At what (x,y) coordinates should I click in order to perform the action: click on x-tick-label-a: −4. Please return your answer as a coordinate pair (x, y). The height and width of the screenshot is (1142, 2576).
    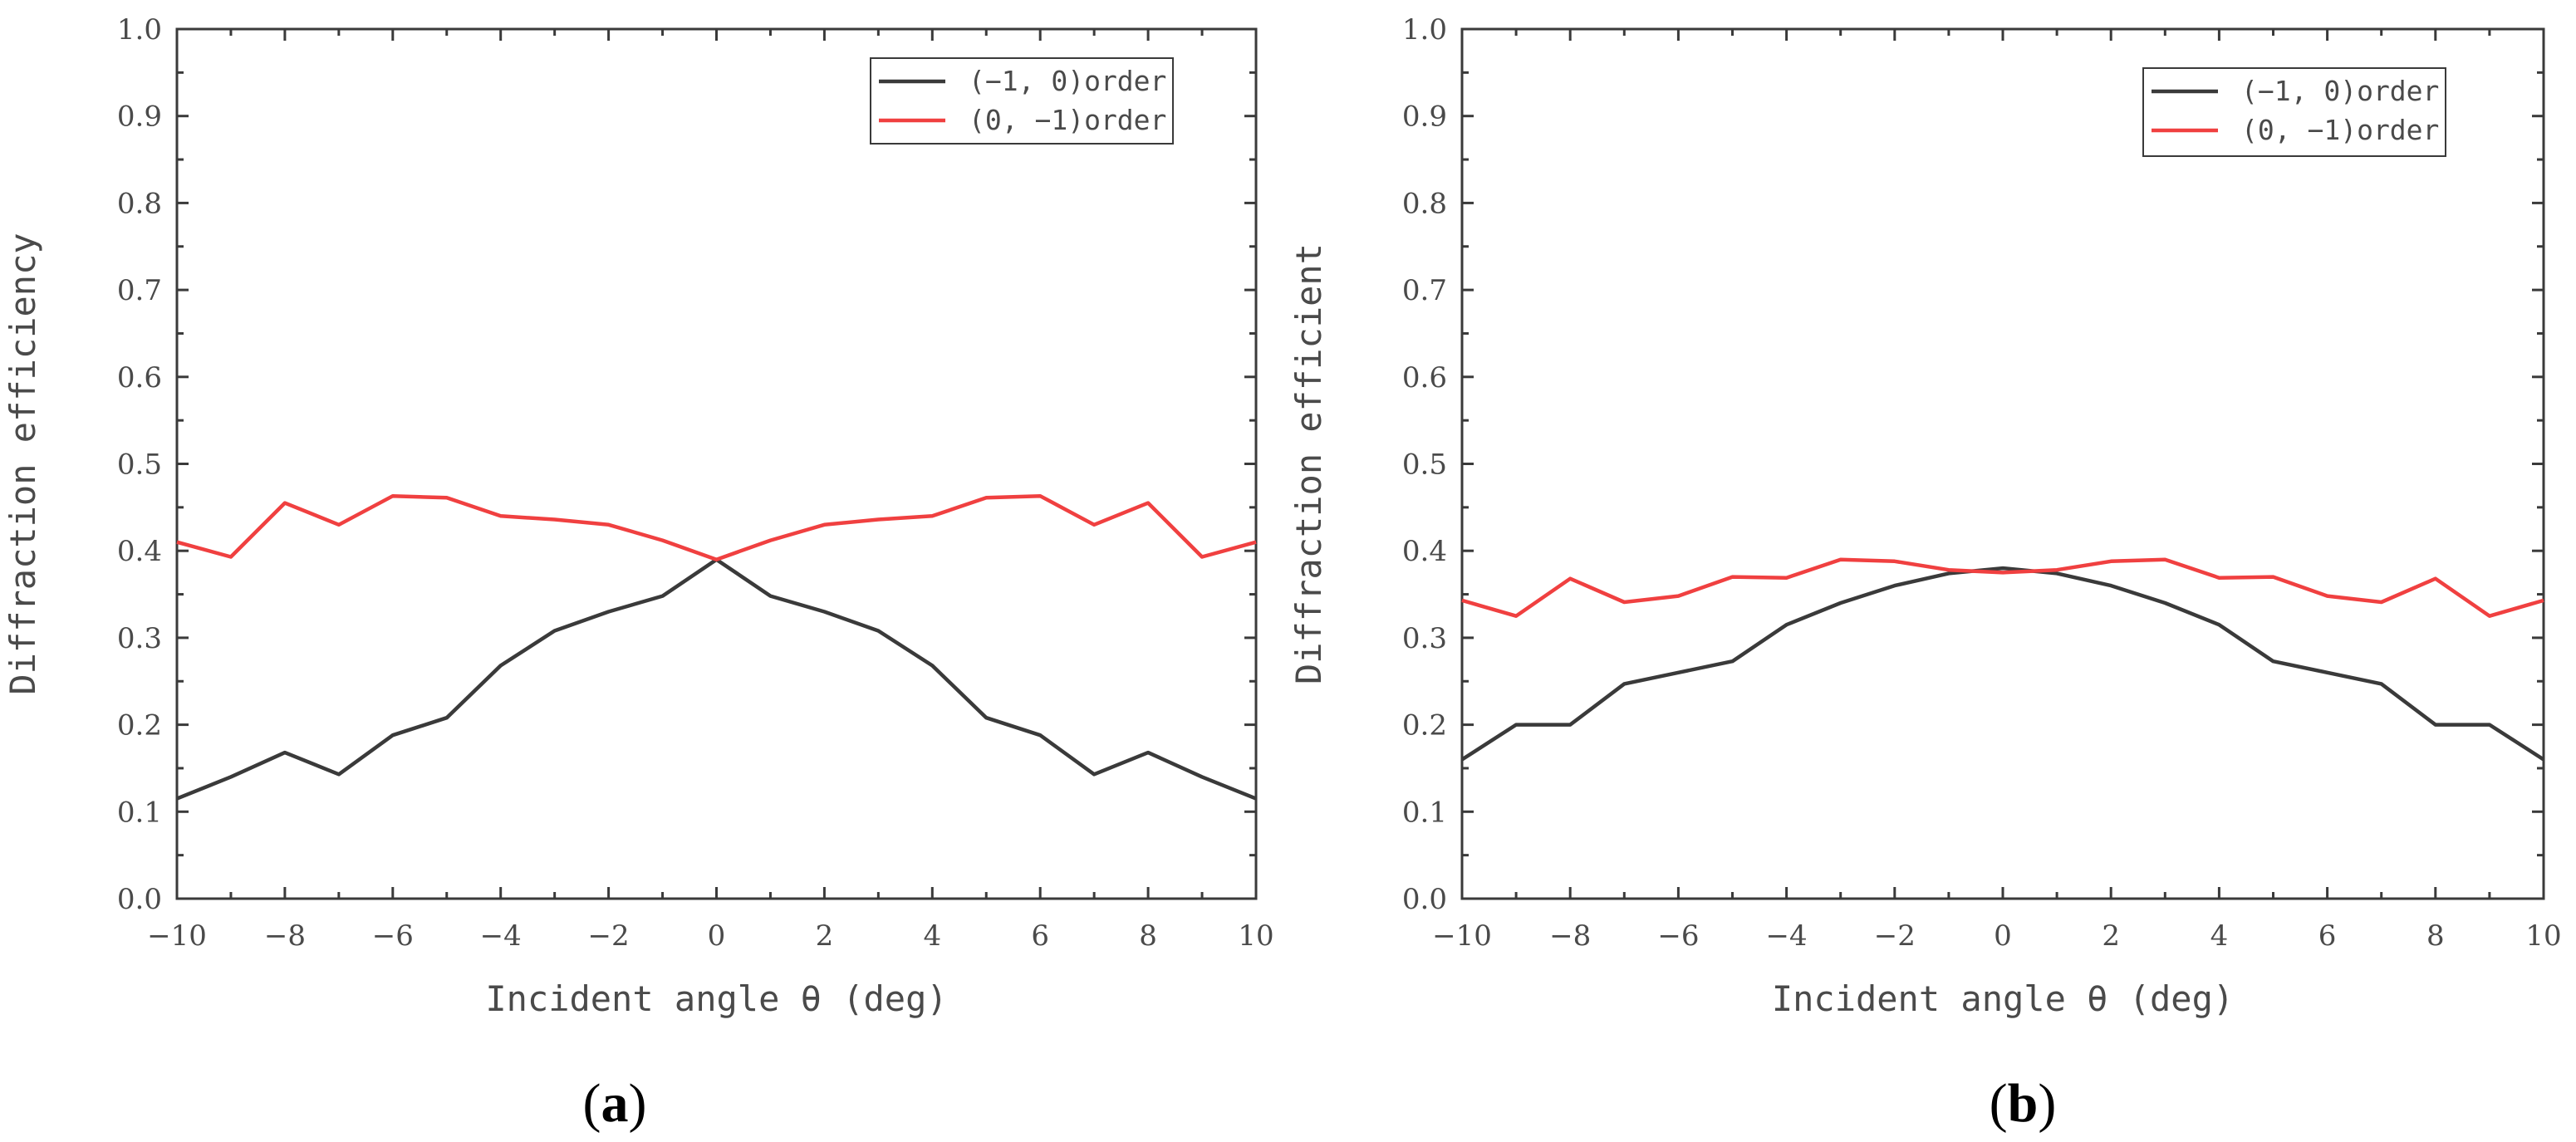
    Looking at the image, I should click on (501, 936).